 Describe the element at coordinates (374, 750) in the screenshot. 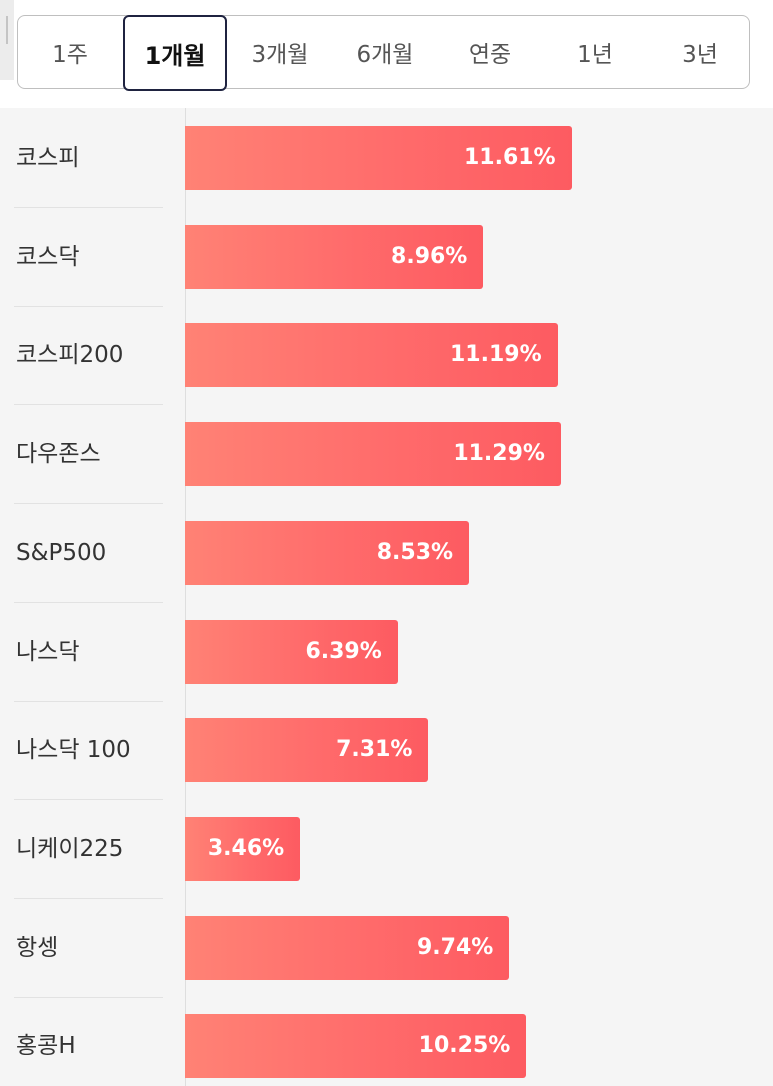

I see `bar-value-label: 7.31%` at that location.